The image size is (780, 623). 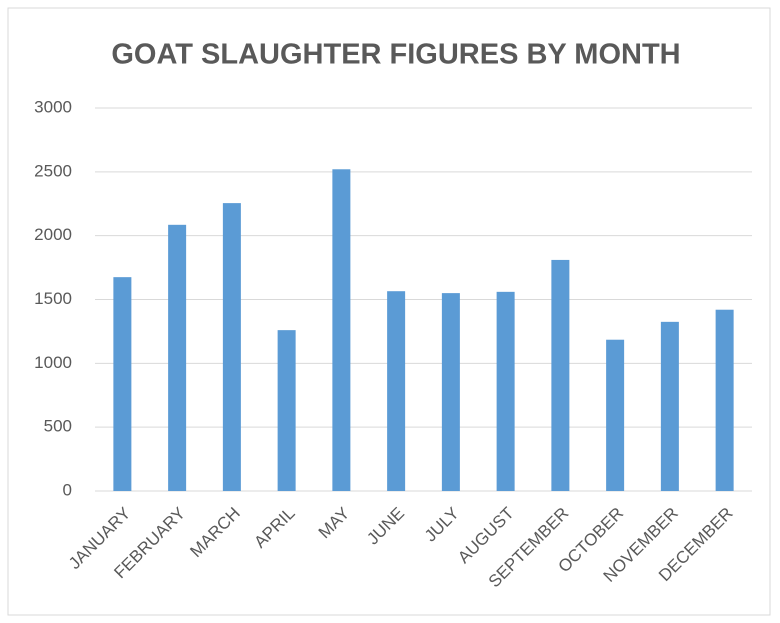 I want to click on y-tick-label: 0, so click(x=67, y=489).